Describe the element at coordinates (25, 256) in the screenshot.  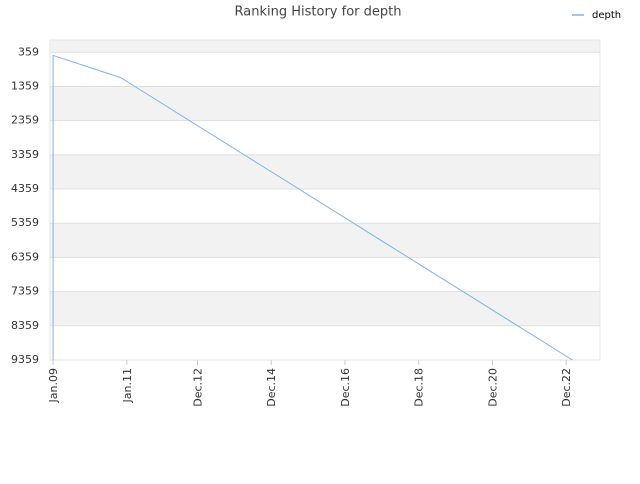
I see `y-tick-label: 6359` at that location.